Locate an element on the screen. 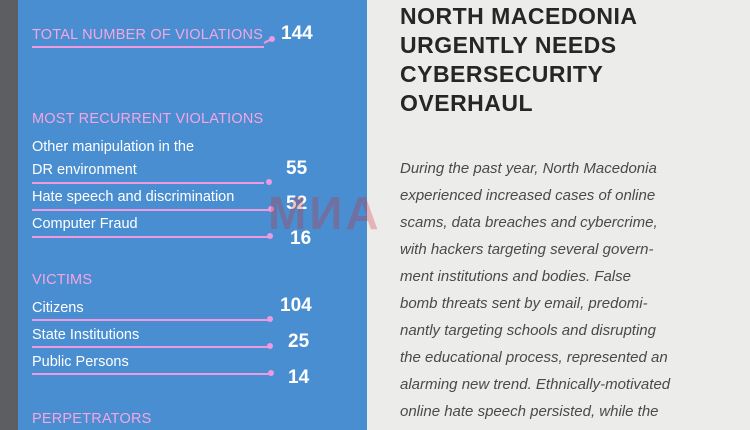 This screenshot has width=750, height=430. victim-value: 104 is located at coordinates (296, 305).